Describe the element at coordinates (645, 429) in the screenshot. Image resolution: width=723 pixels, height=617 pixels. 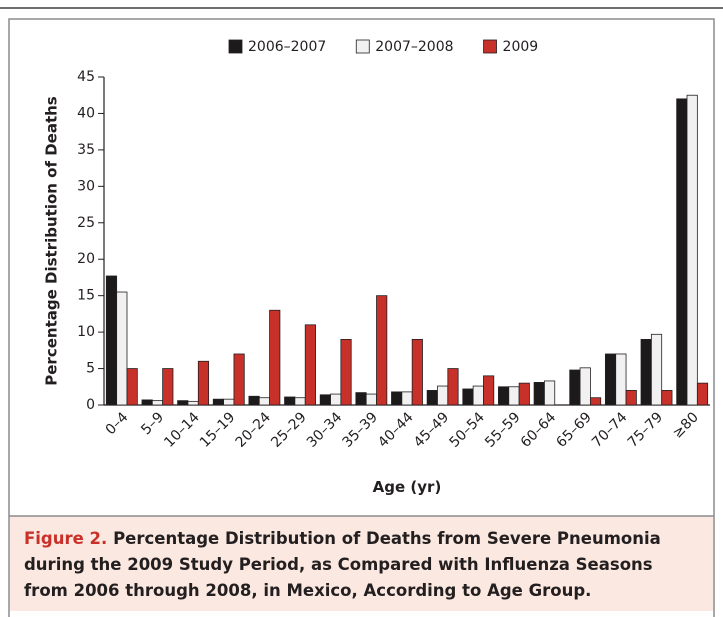
I see `x-tick-label: 75–79` at that location.